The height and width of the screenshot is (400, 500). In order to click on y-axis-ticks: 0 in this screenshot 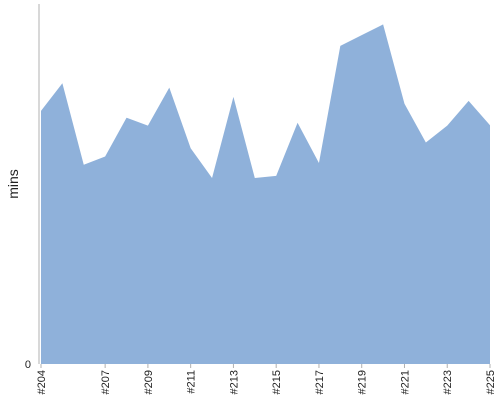, I will do `click(28, 365)`.